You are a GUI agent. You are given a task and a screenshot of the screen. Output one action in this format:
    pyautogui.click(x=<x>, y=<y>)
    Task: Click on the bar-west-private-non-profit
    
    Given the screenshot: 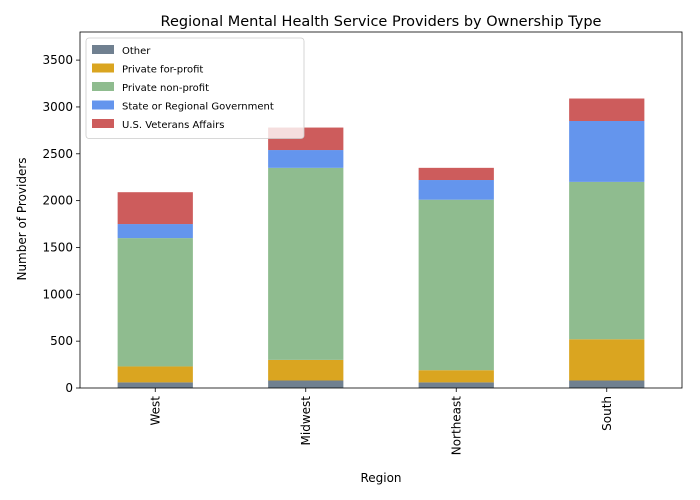 What is the action you would take?
    pyautogui.click(x=155, y=302)
    